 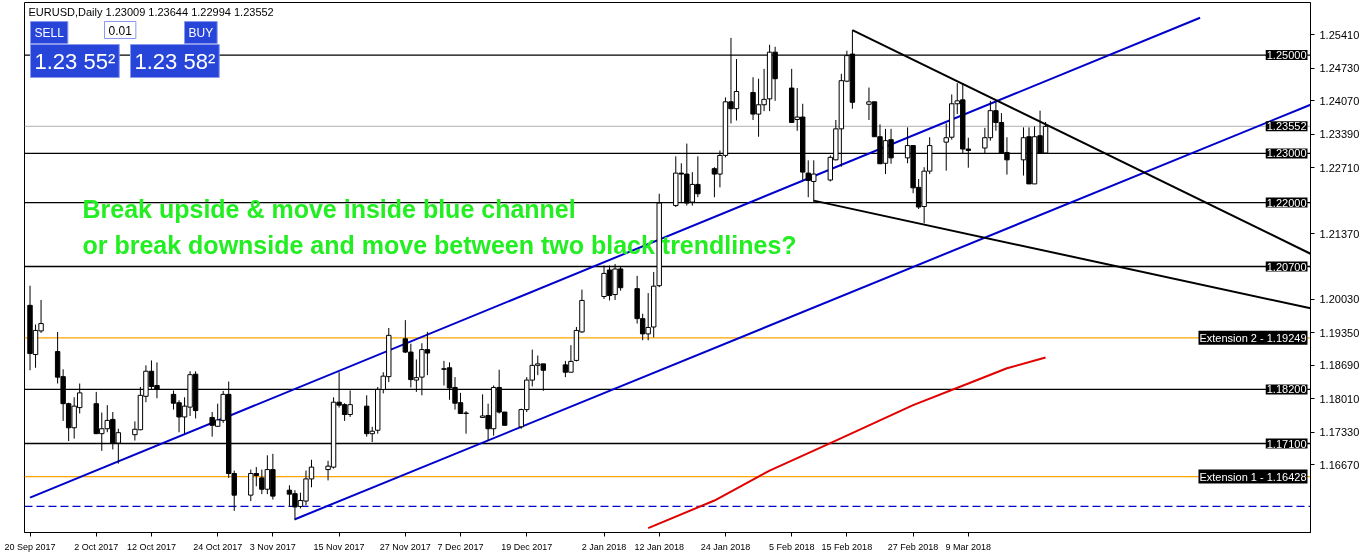 I want to click on annotation: Break upside & move inside blue channel, so click(x=329, y=208).